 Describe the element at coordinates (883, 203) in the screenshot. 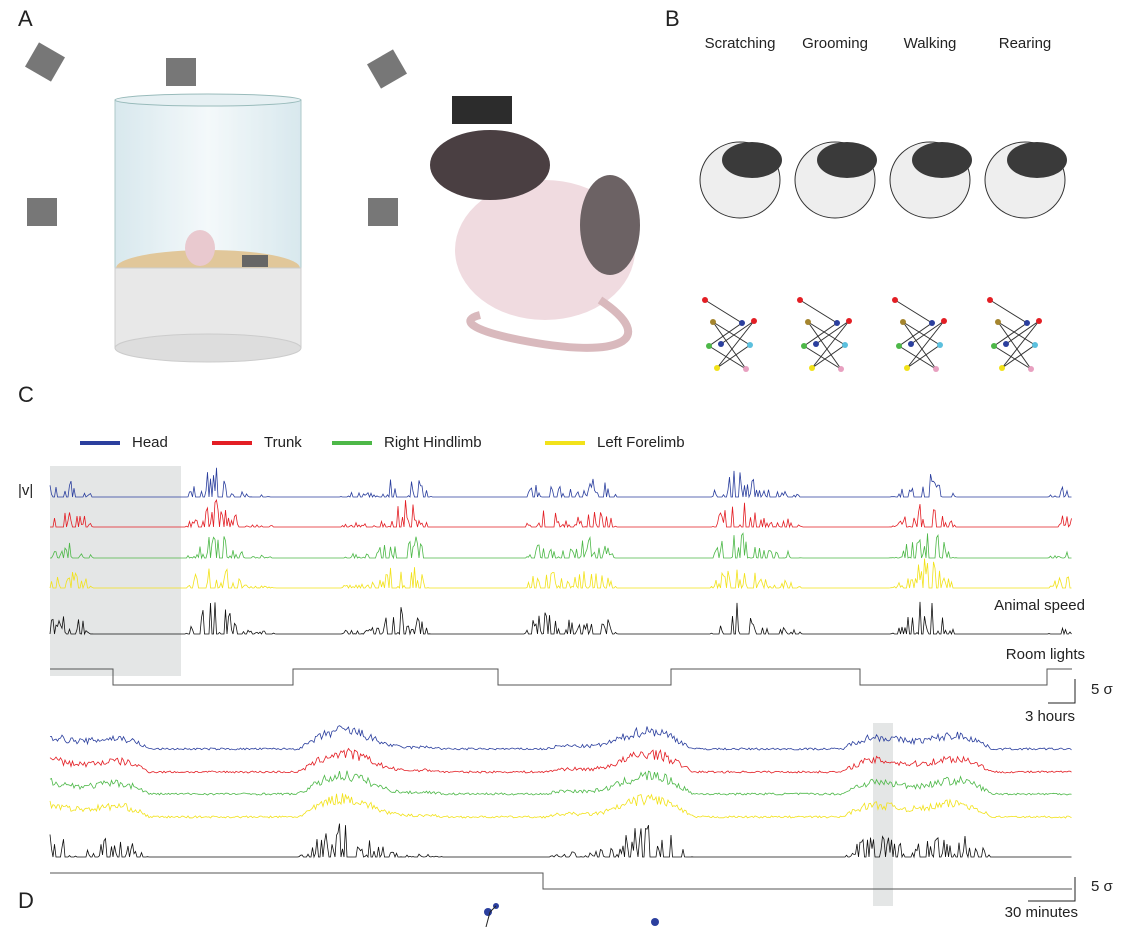

I see `behaviors: Scratching Grooming Walking Rearing` at that location.